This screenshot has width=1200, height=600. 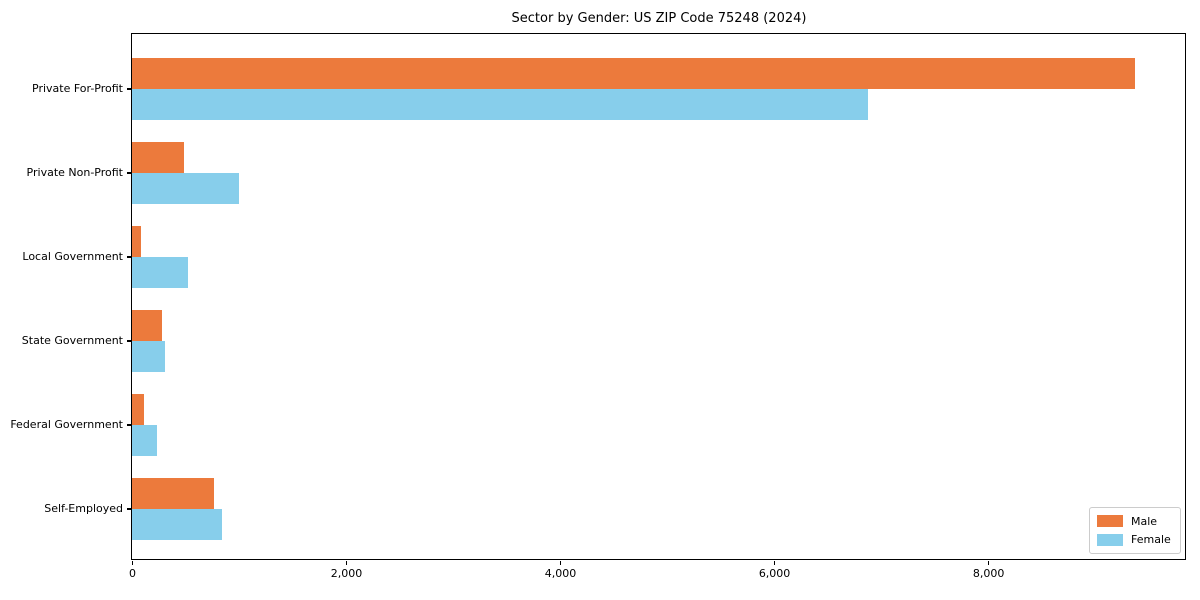 I want to click on x-tick-label-6-000: 6,000, so click(x=774, y=573).